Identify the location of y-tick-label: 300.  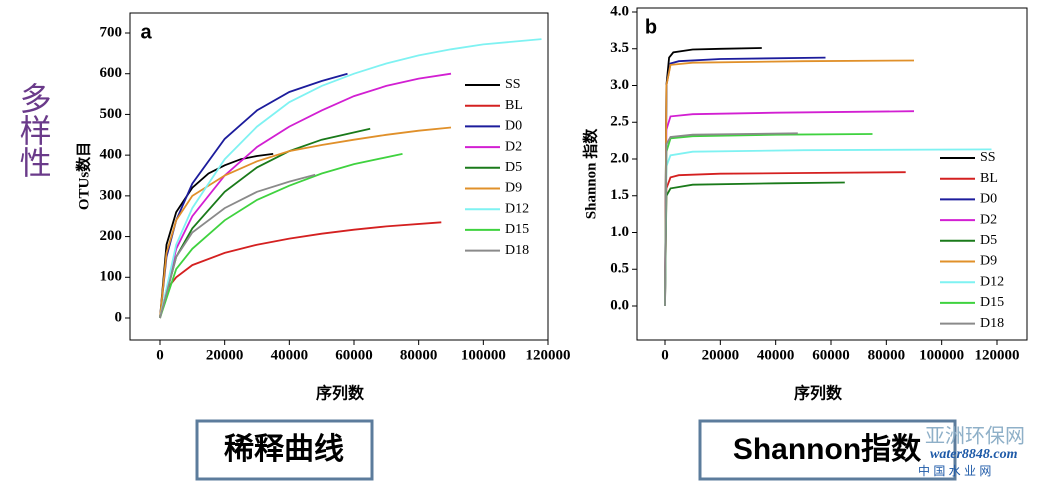
(111, 195).